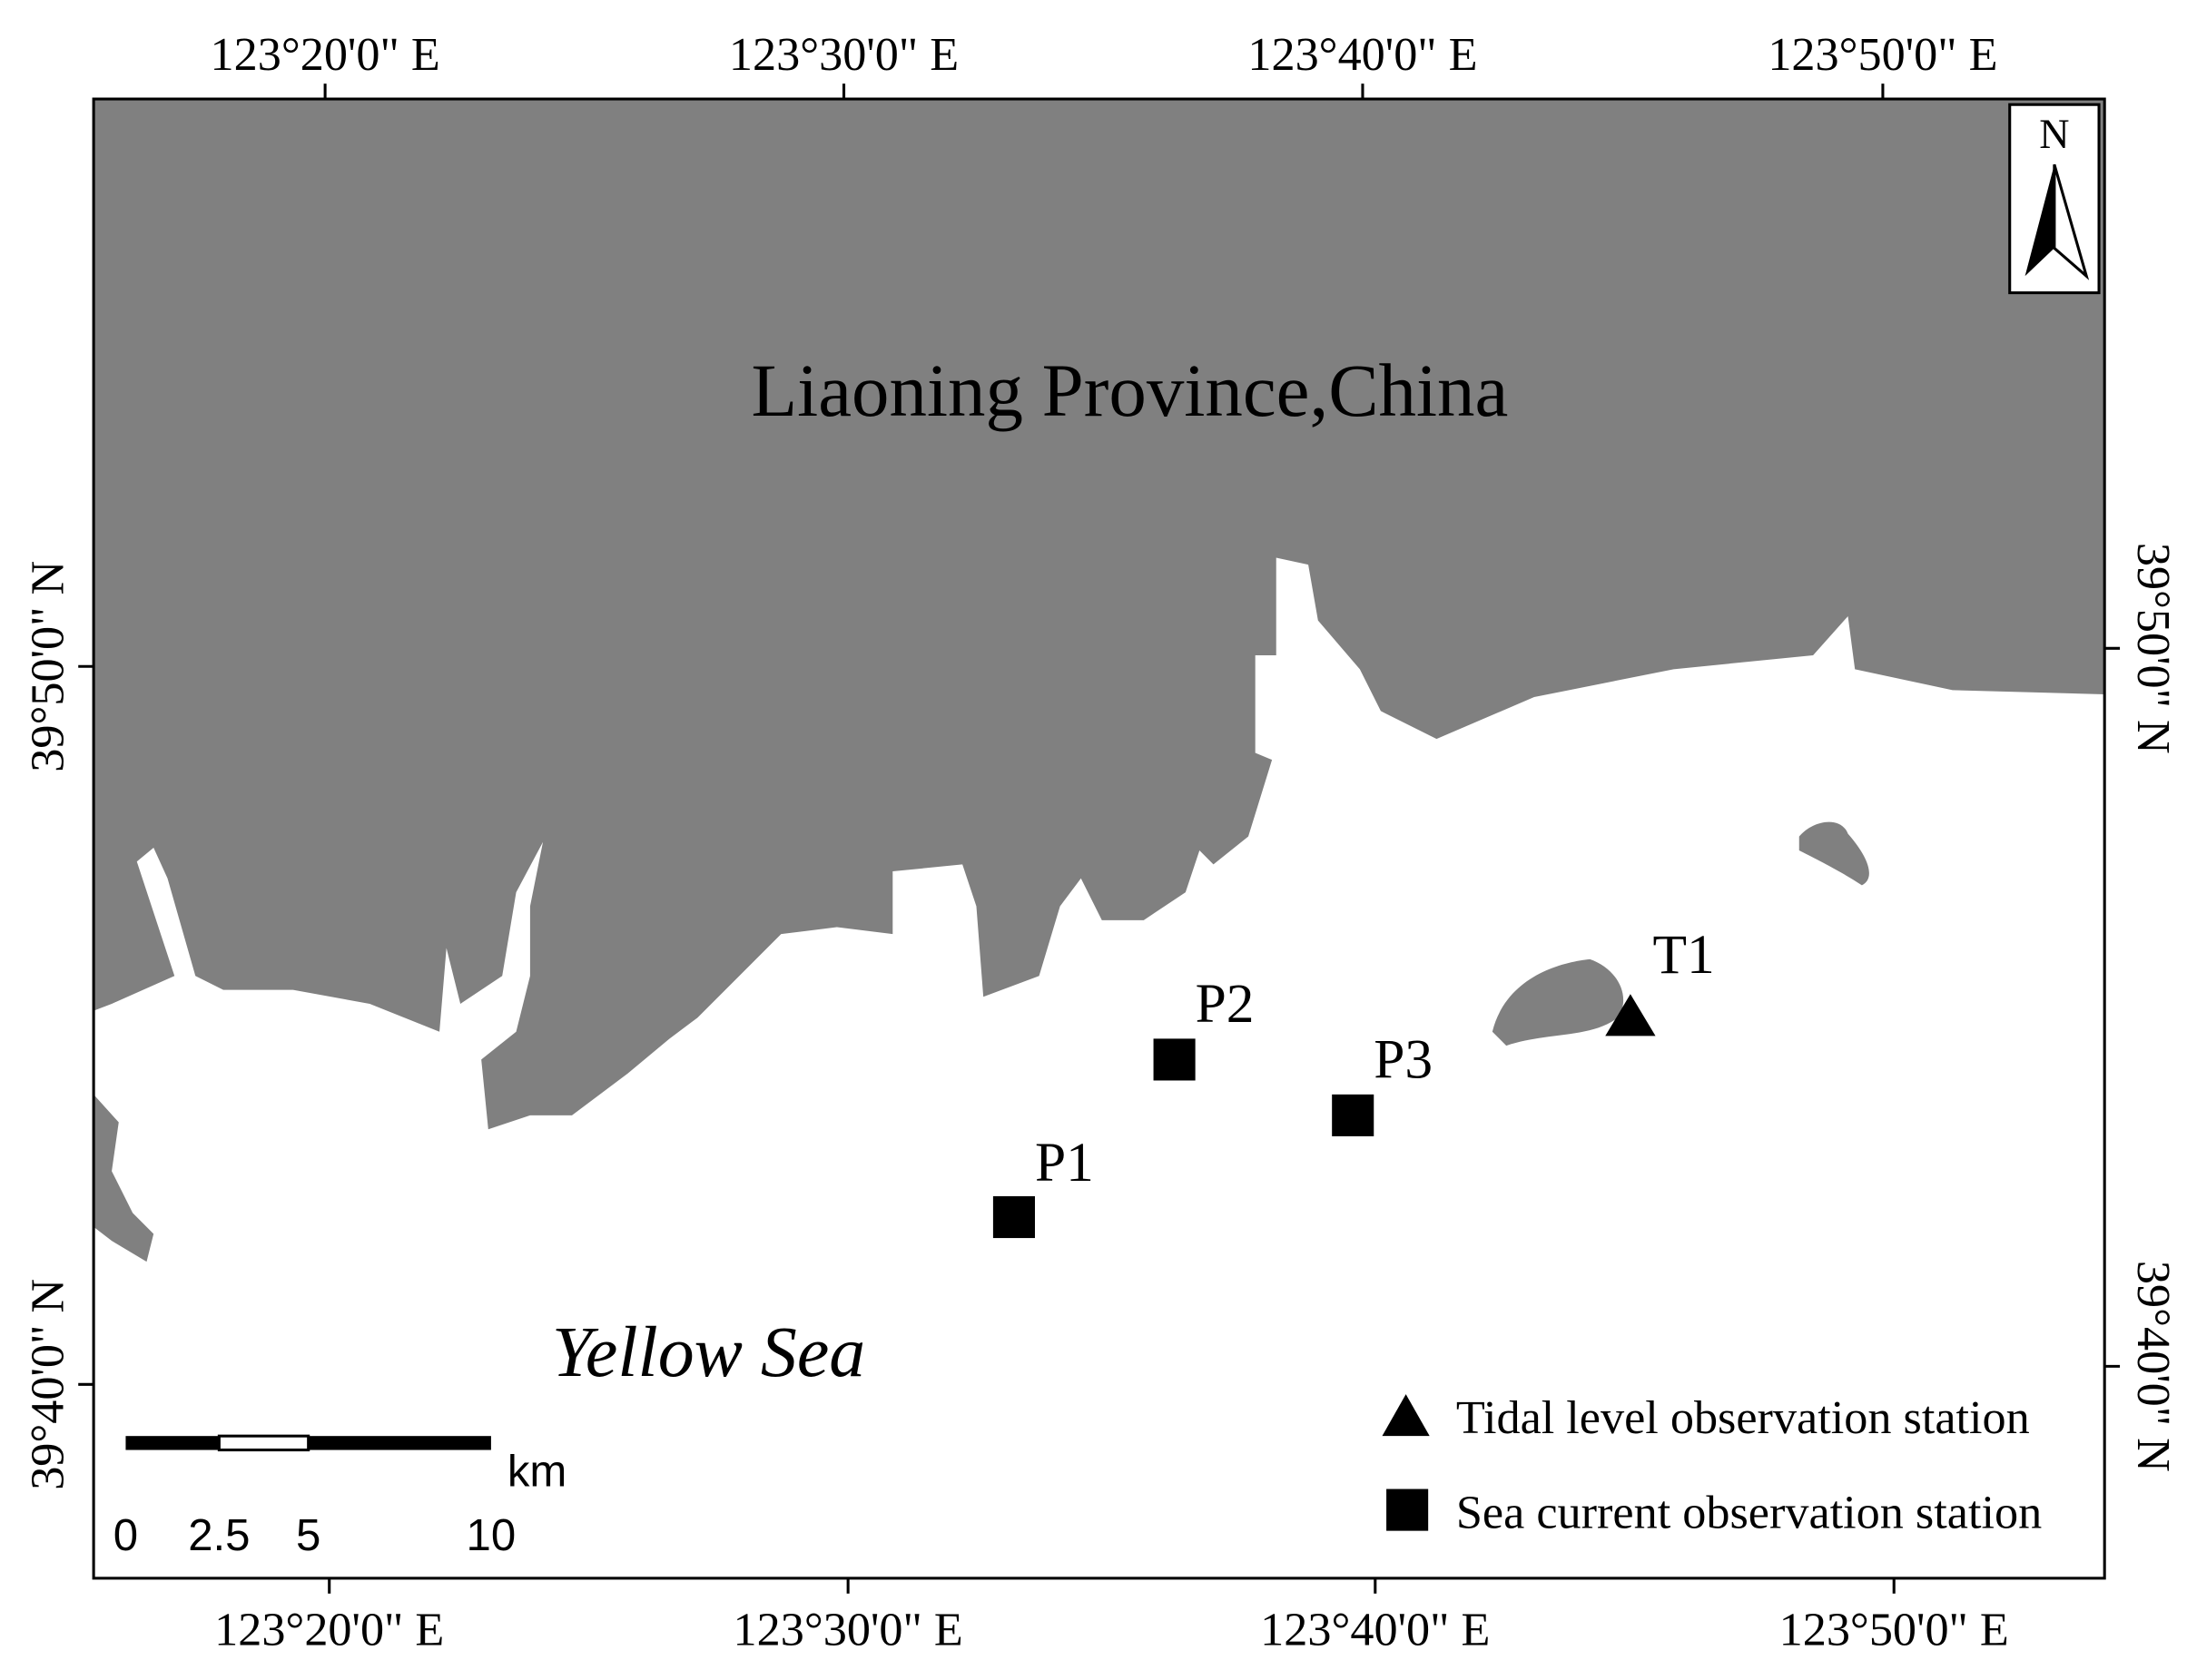 The width and height of the screenshot is (2187, 1680). Describe the element at coordinates (2054, 134) in the screenshot. I see `north-label: N` at that location.